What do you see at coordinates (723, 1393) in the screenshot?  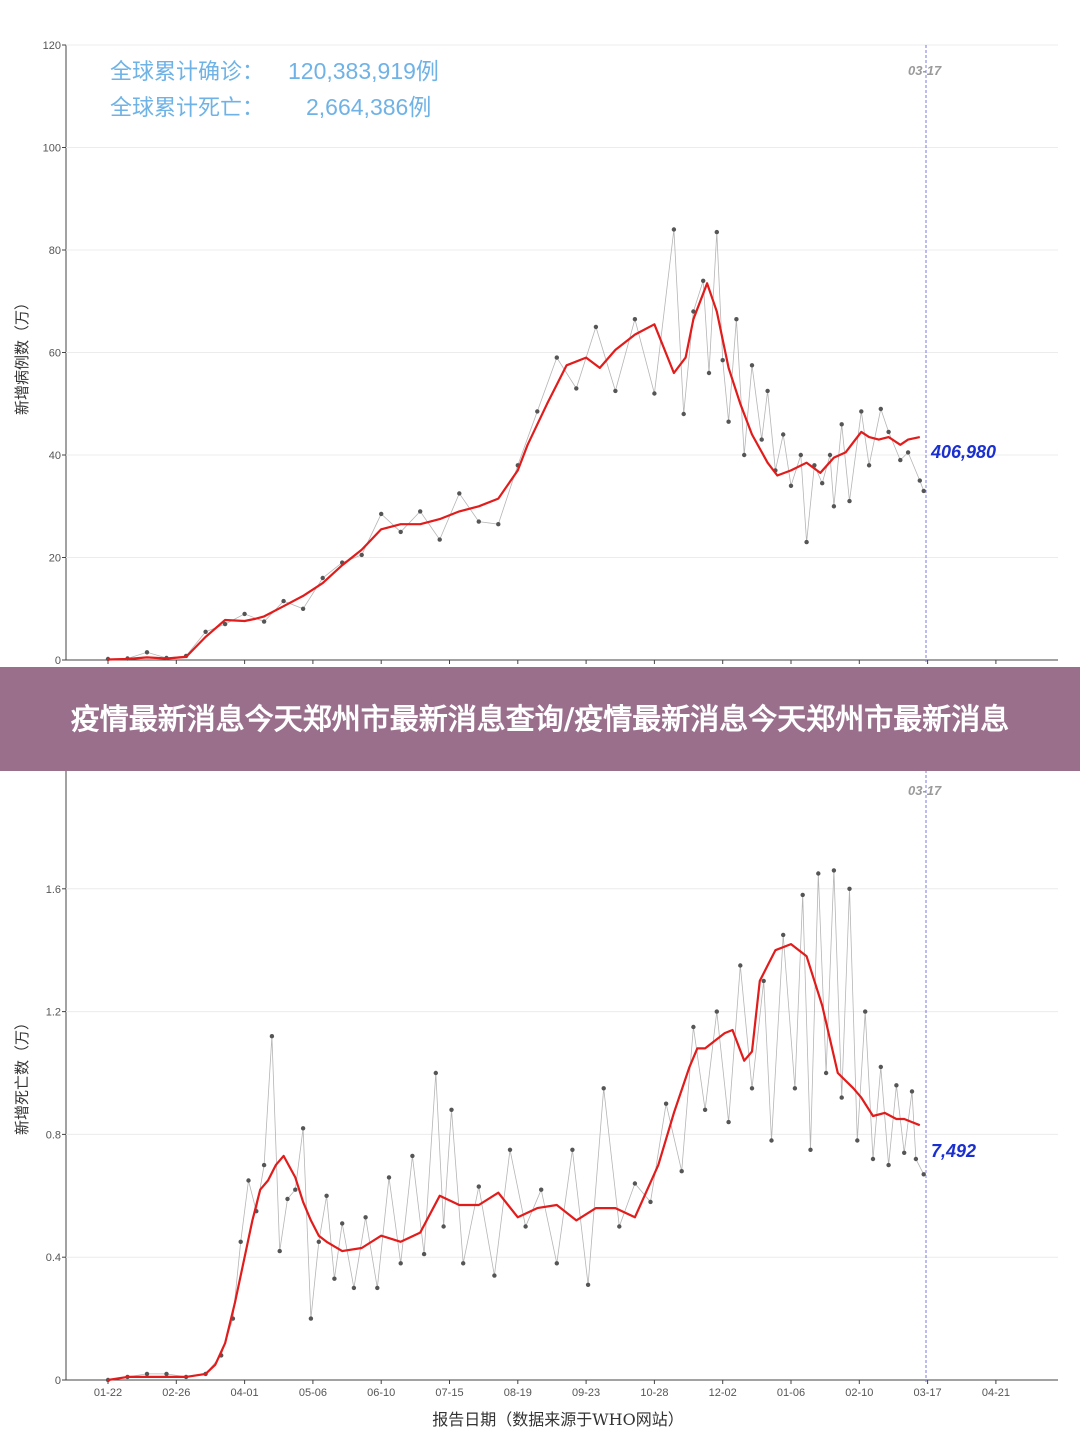 I see `x-tick-label: 12-02` at bounding box center [723, 1393].